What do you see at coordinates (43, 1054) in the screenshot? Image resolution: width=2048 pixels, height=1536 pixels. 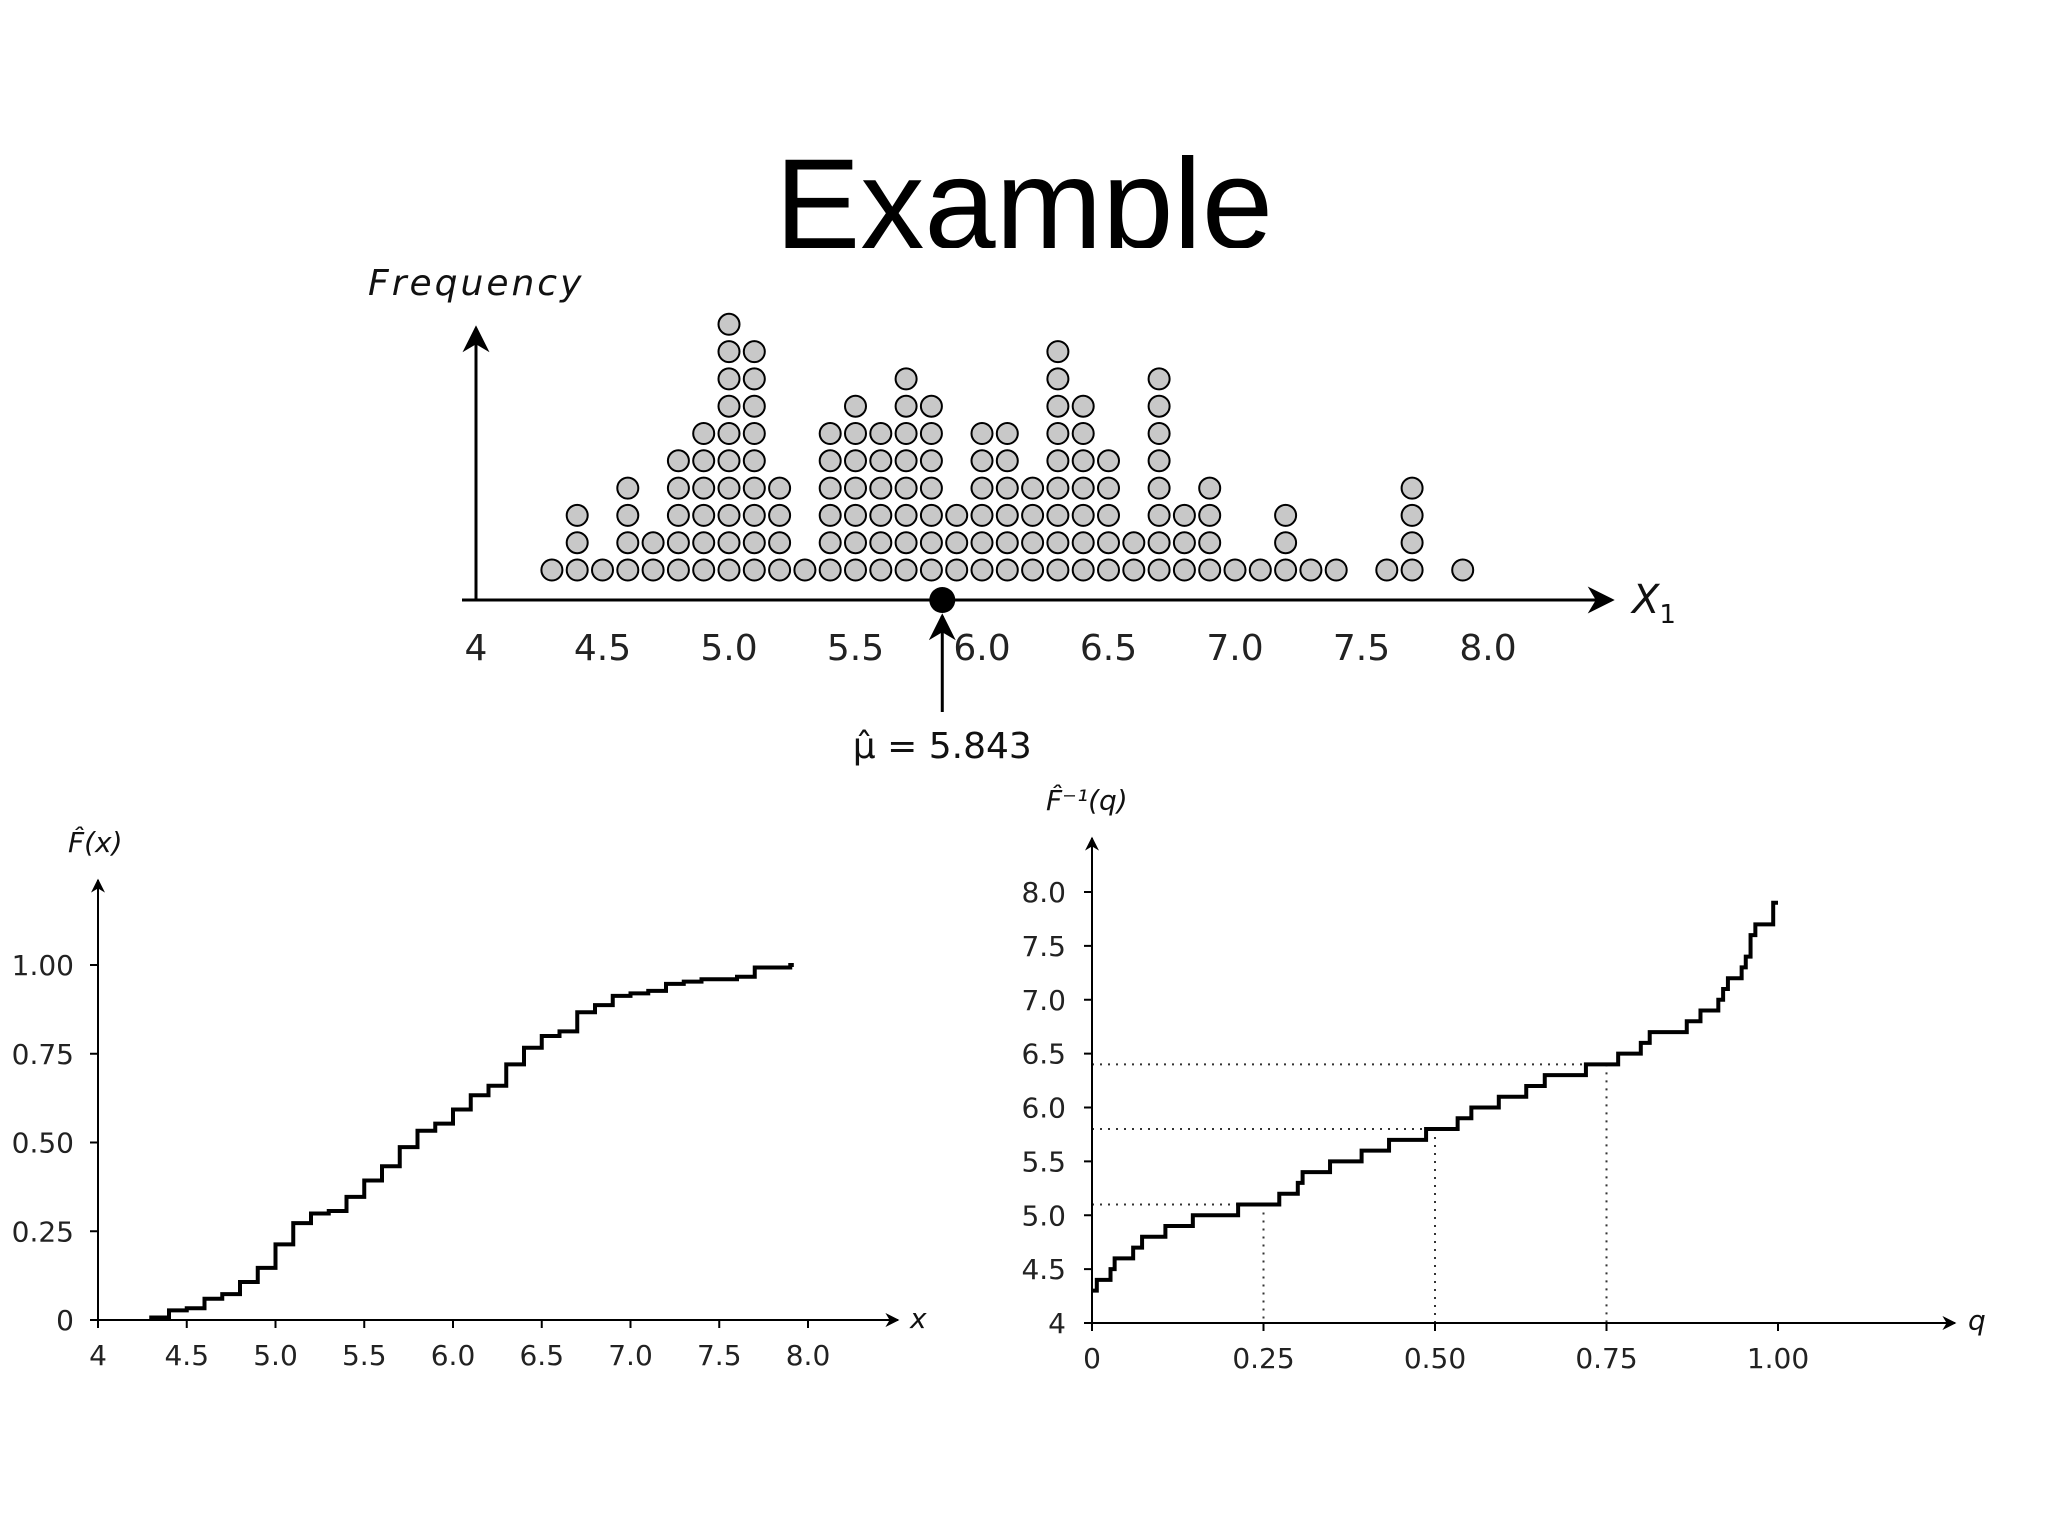 I see `ecdf-y-tick-label: 0.75` at bounding box center [43, 1054].